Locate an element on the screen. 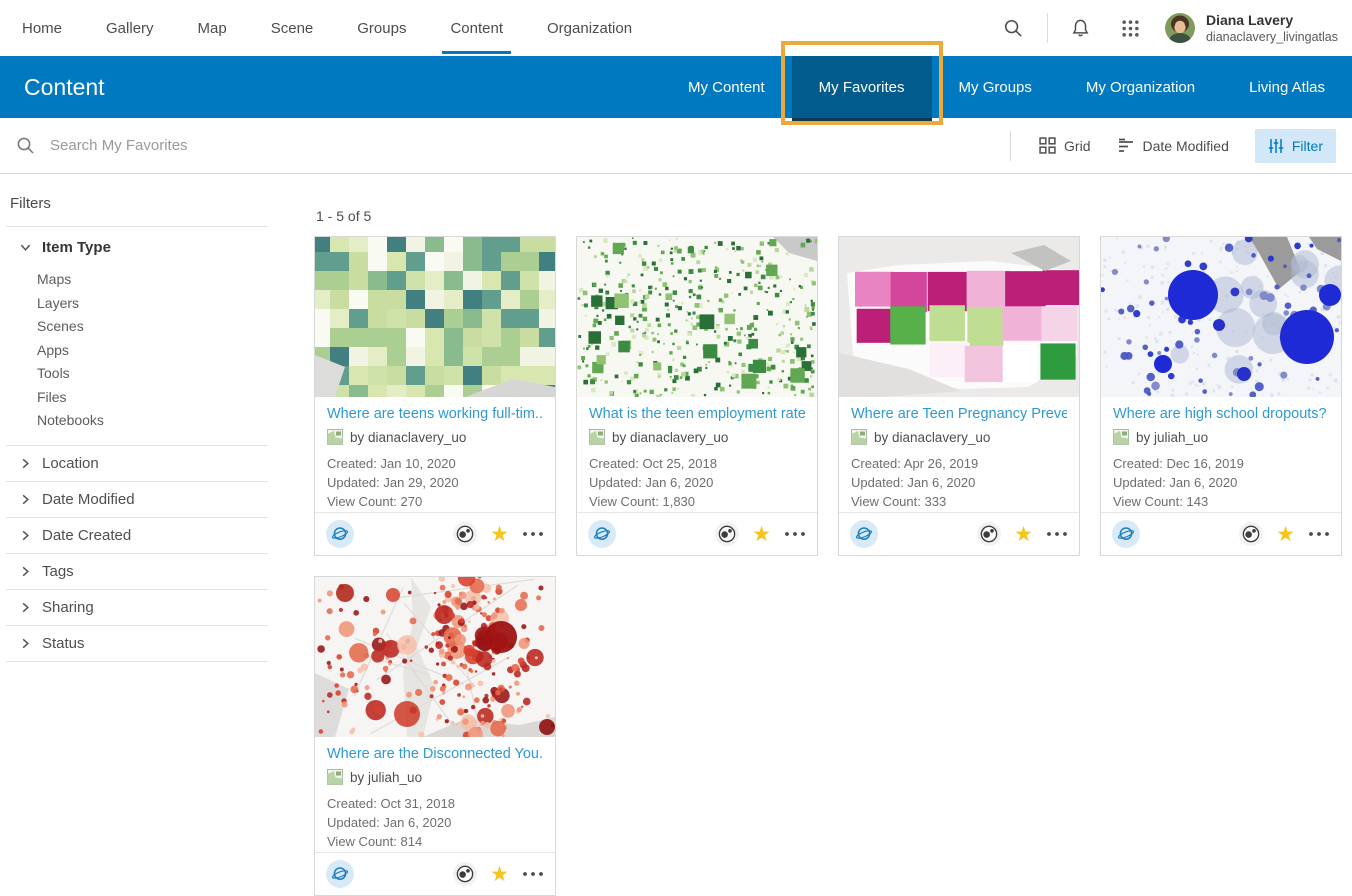 This screenshot has height=896, width=1352. chevron-down-icon is located at coordinates (25, 247).